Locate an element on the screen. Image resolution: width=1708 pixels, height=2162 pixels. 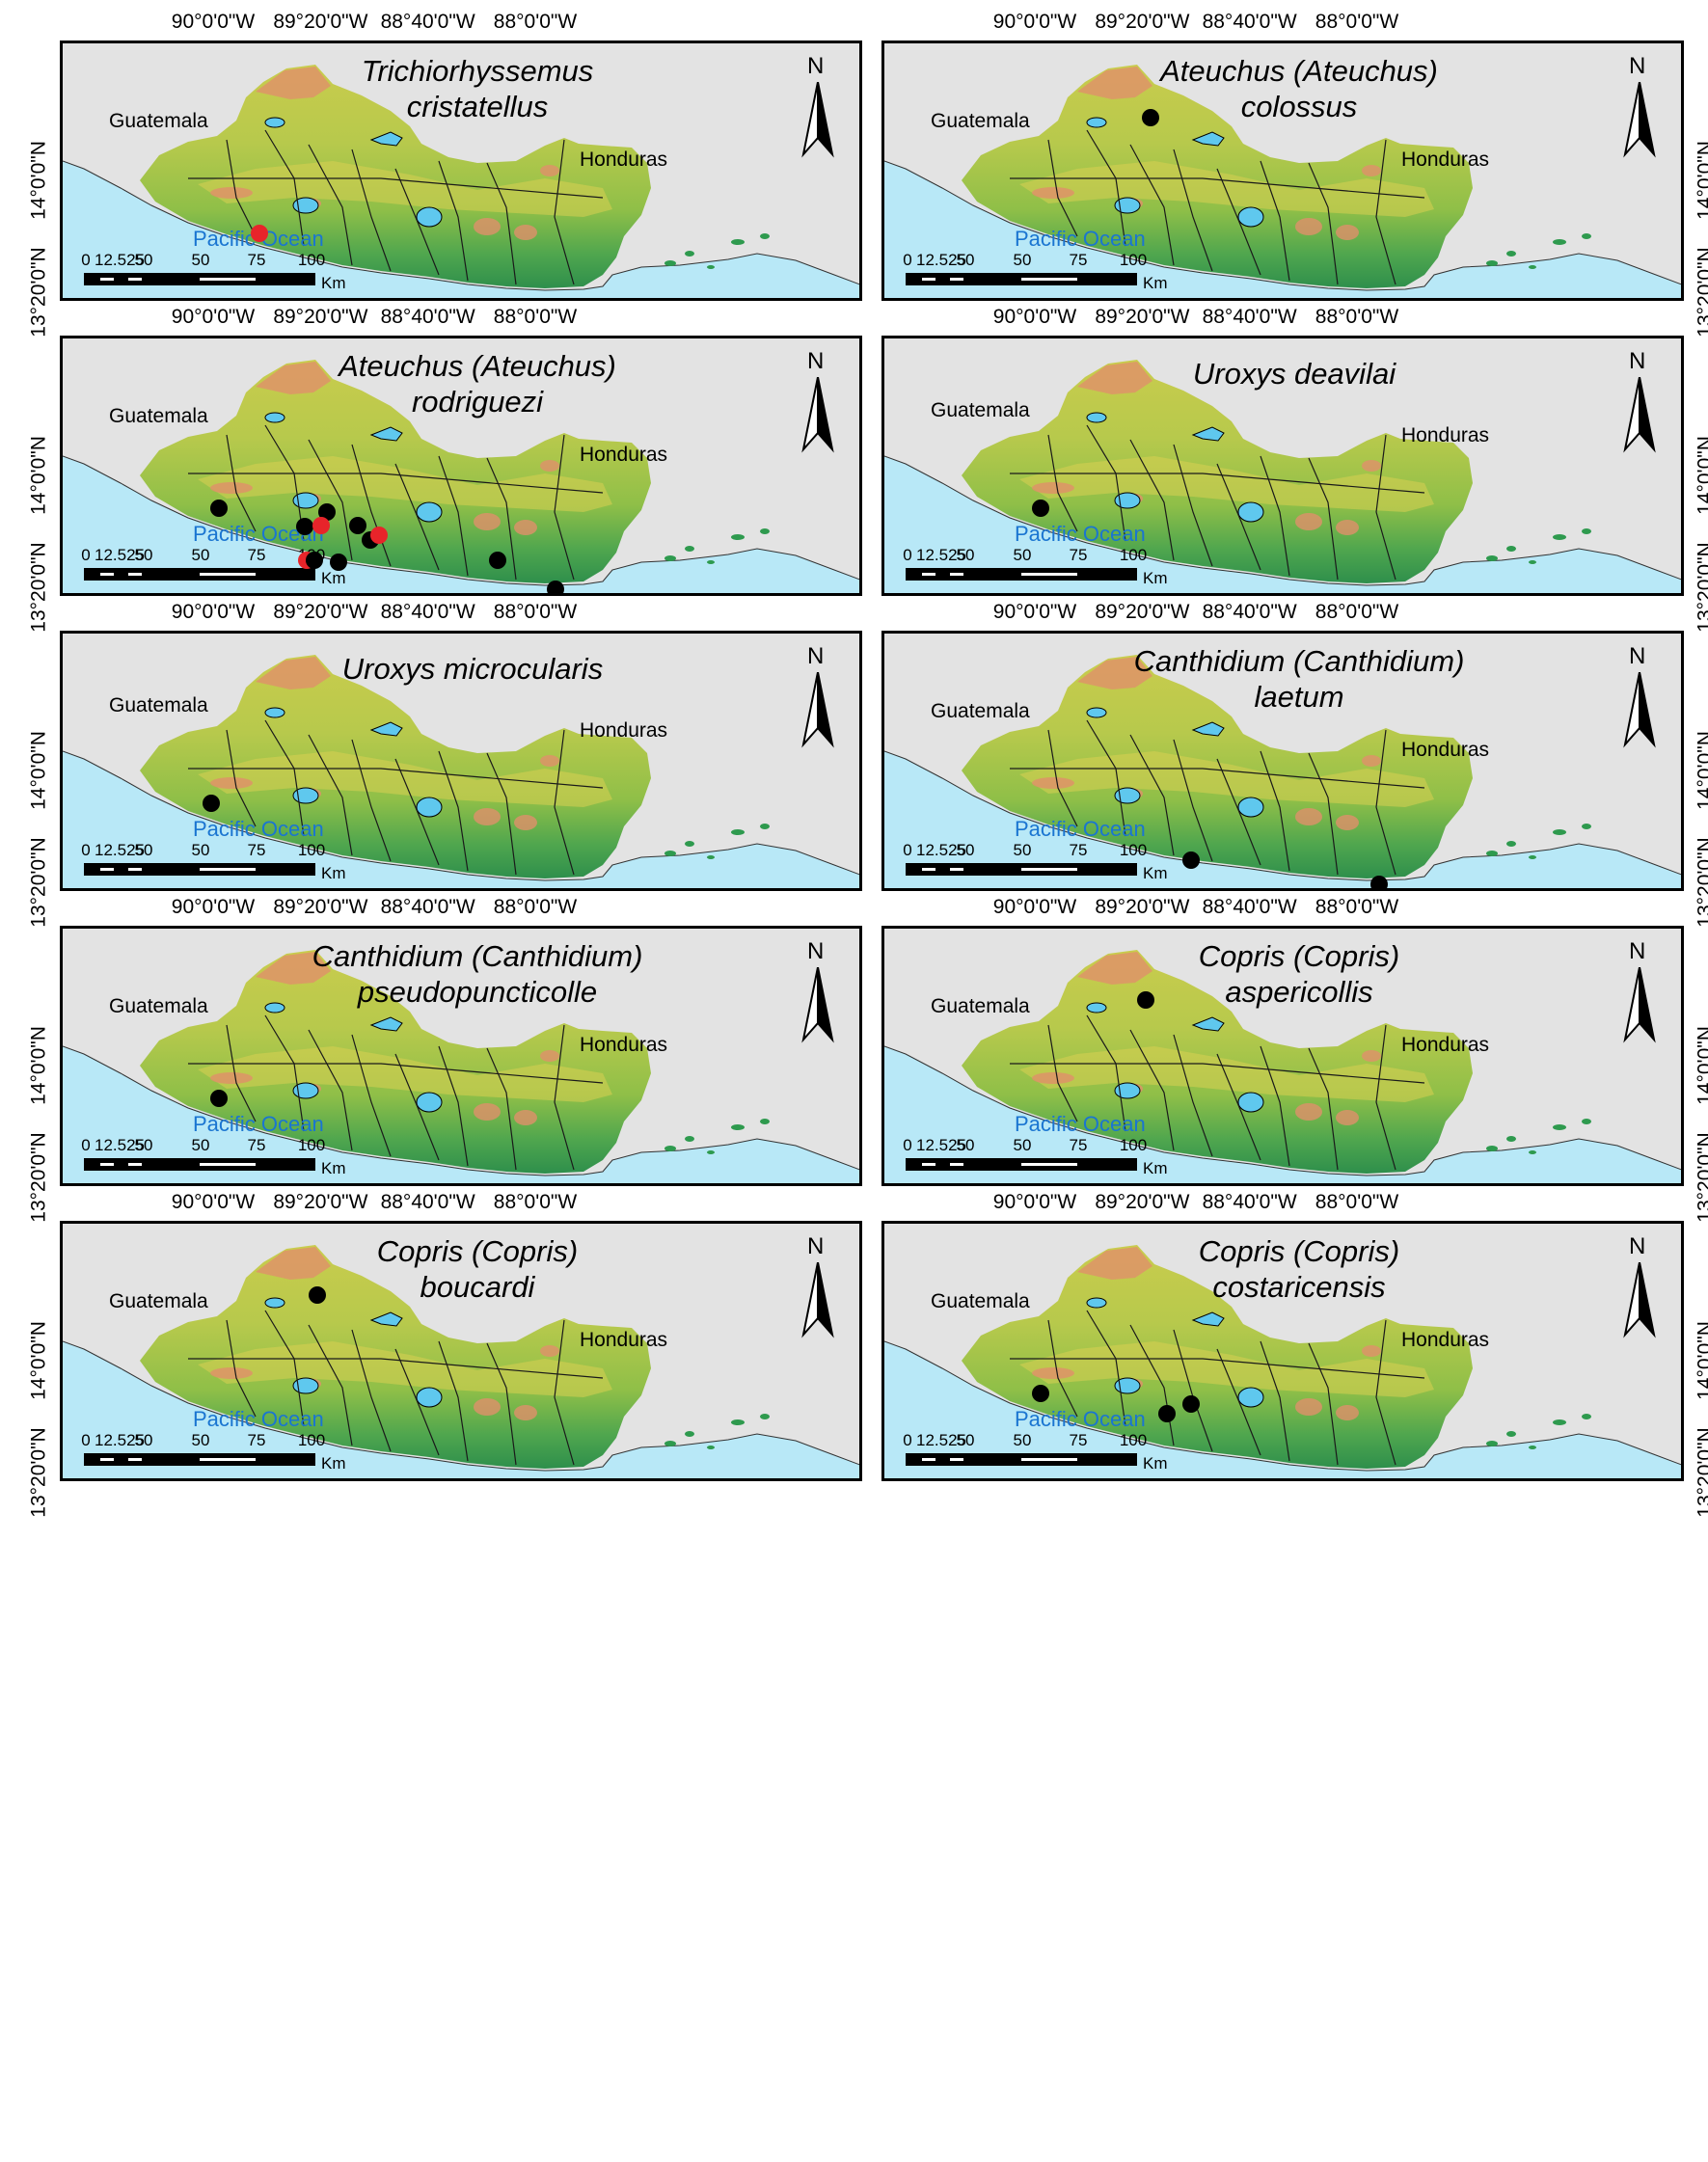
scale-tick-25: 50 is located at coordinates (965, 260).